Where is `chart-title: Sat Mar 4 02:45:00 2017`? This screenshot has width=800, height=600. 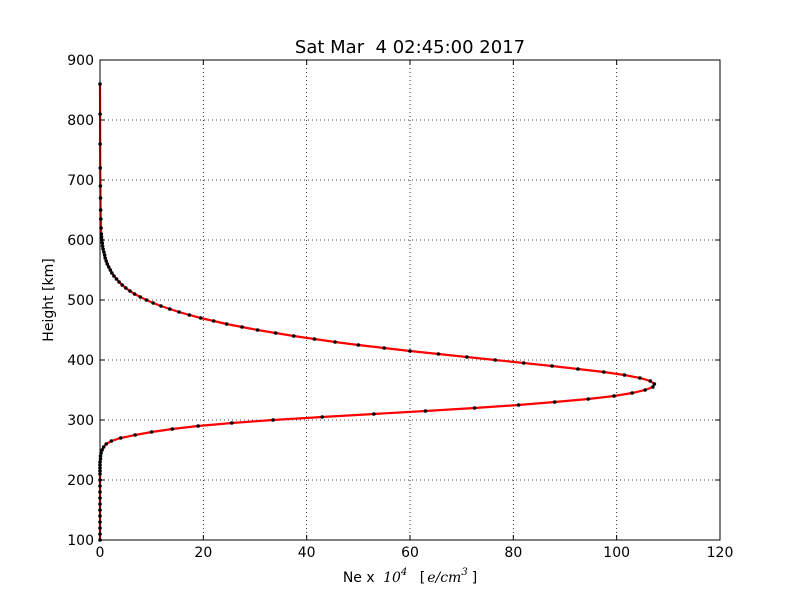 chart-title: Sat Mar 4 02:45:00 2017 is located at coordinates (410, 47).